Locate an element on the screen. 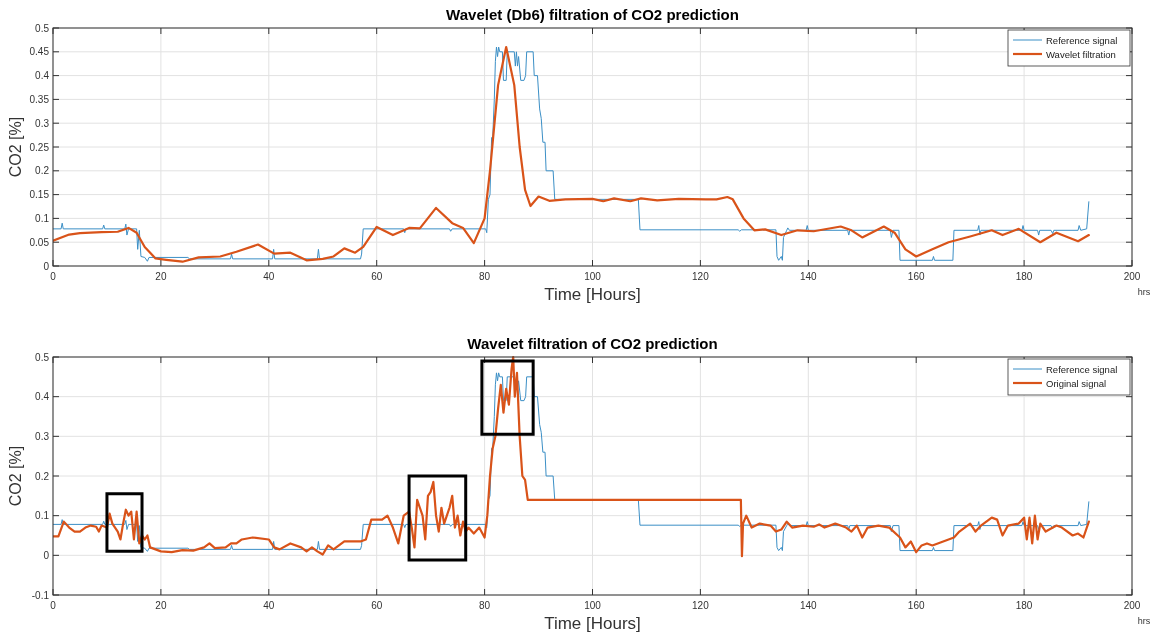 The height and width of the screenshot is (637, 1160). chart-title: Wavelet filtration of CO2 prediction is located at coordinates (592, 343).